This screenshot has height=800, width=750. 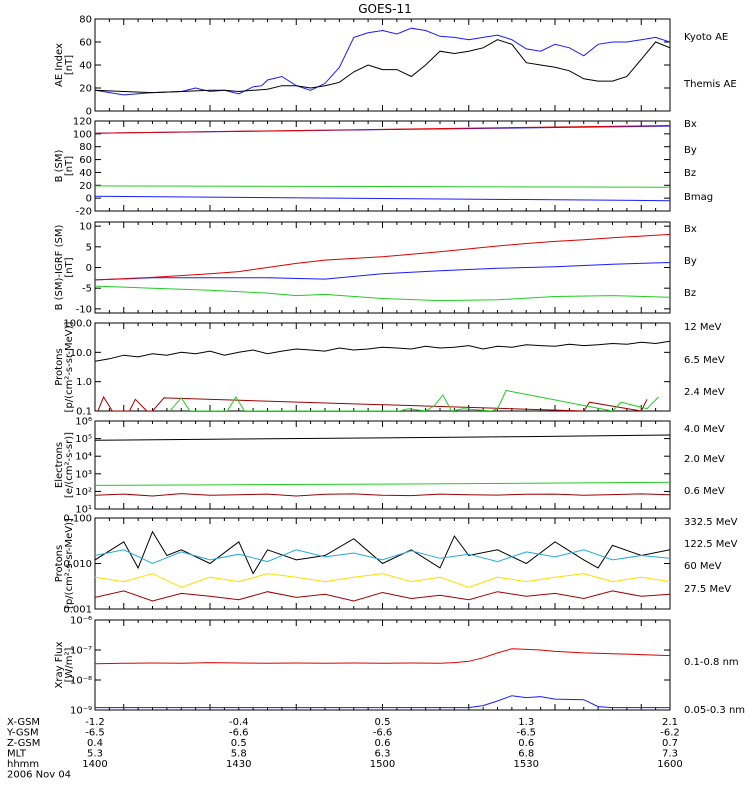 I want to click on y-axis-label: AE Index[nT], so click(x=64, y=65).